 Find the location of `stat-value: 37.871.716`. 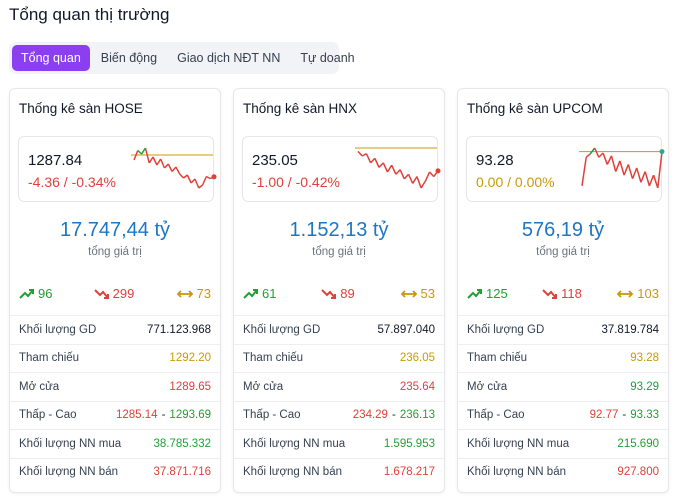

stat-value: 37.871.716 is located at coordinates (182, 472).